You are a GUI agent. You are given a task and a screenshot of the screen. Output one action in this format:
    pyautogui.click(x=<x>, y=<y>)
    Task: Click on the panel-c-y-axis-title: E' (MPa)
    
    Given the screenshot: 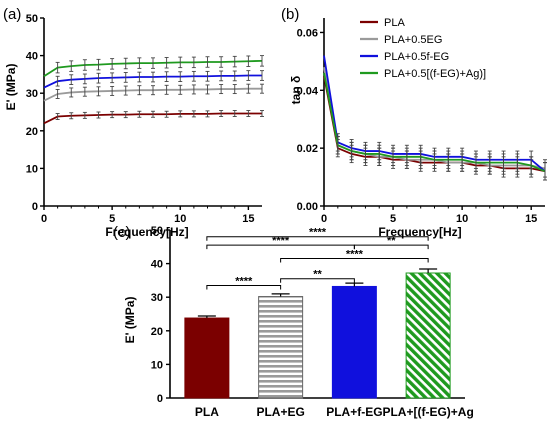 What is the action you would take?
    pyautogui.click(x=130, y=320)
    